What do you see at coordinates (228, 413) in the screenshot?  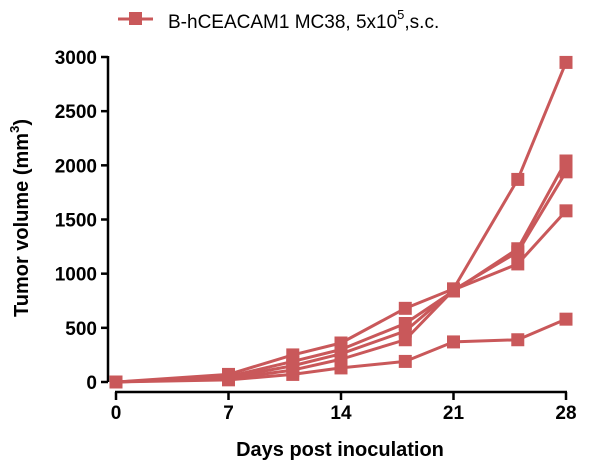 I see `x-tick-label: 7` at bounding box center [228, 413].